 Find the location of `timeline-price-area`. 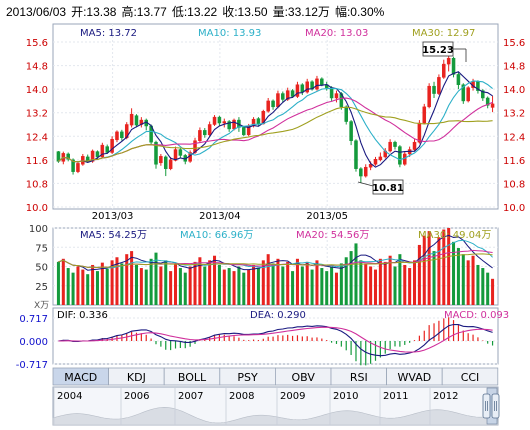

timeline-price-area is located at coordinates (275, 416).